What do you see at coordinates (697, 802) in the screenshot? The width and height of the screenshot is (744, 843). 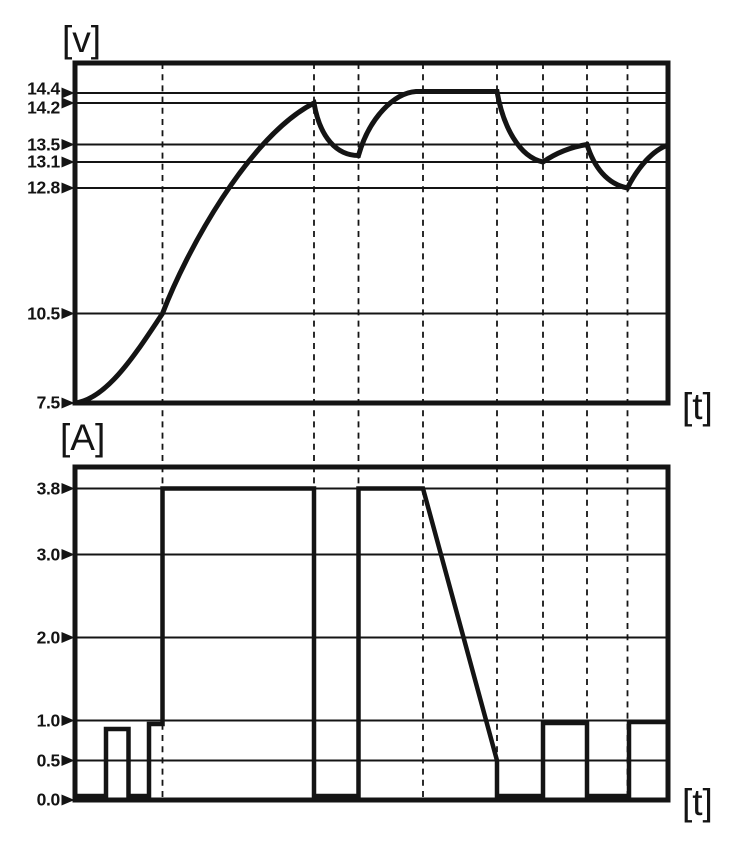 I see `bottom-time-axis-label: [t]` at bounding box center [697, 802].